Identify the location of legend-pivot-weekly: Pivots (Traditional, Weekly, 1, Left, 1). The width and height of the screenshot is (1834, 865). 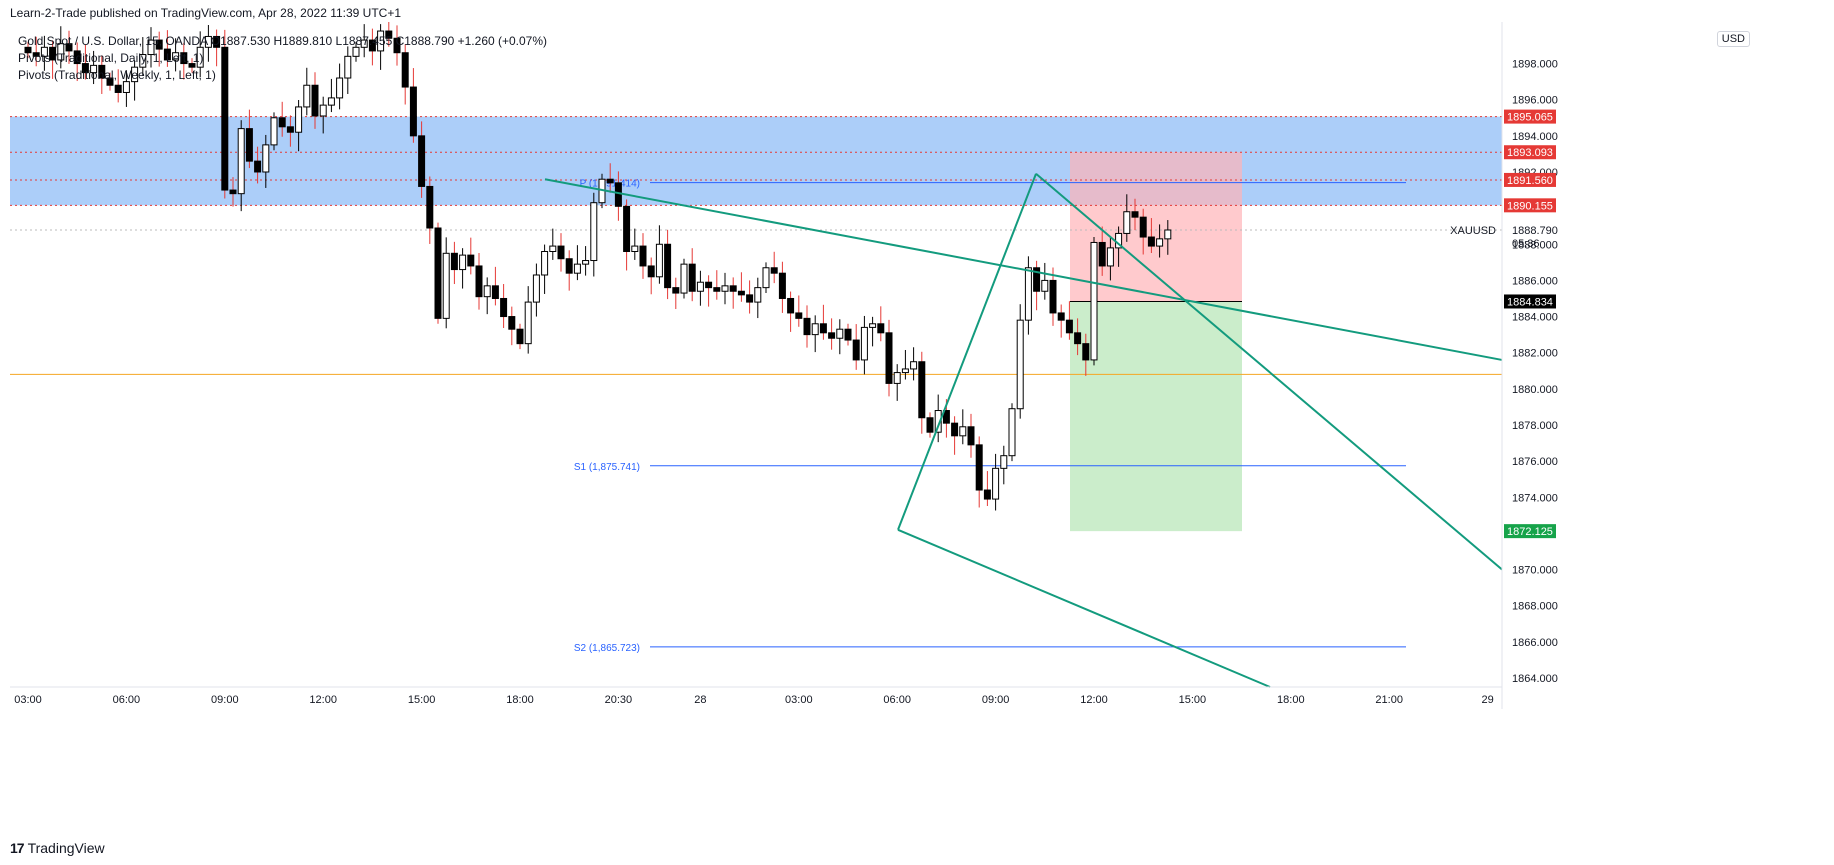
(117, 75).